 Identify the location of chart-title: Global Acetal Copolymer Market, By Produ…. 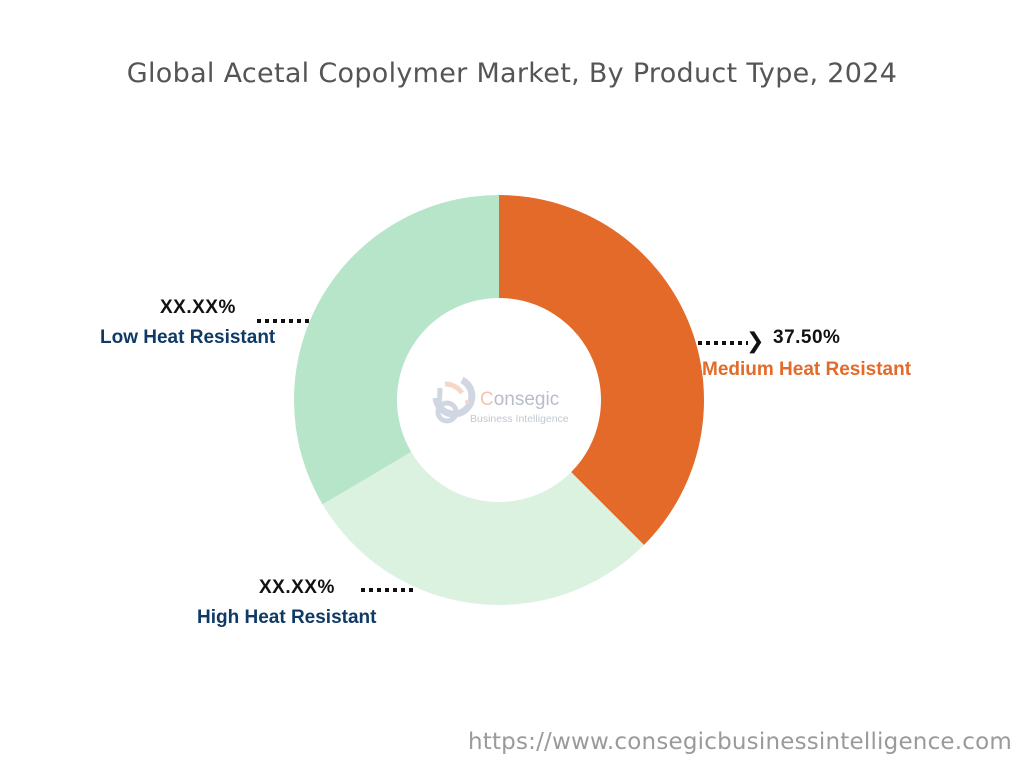
(512, 73).